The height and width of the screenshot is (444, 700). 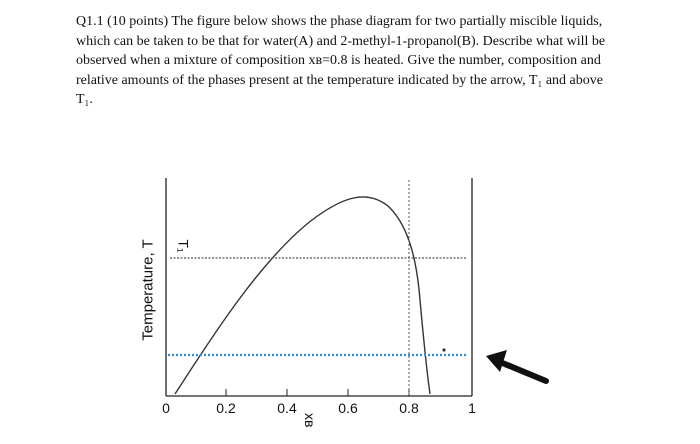 I want to click on x-tick-label: 0.6, so click(x=348, y=408).